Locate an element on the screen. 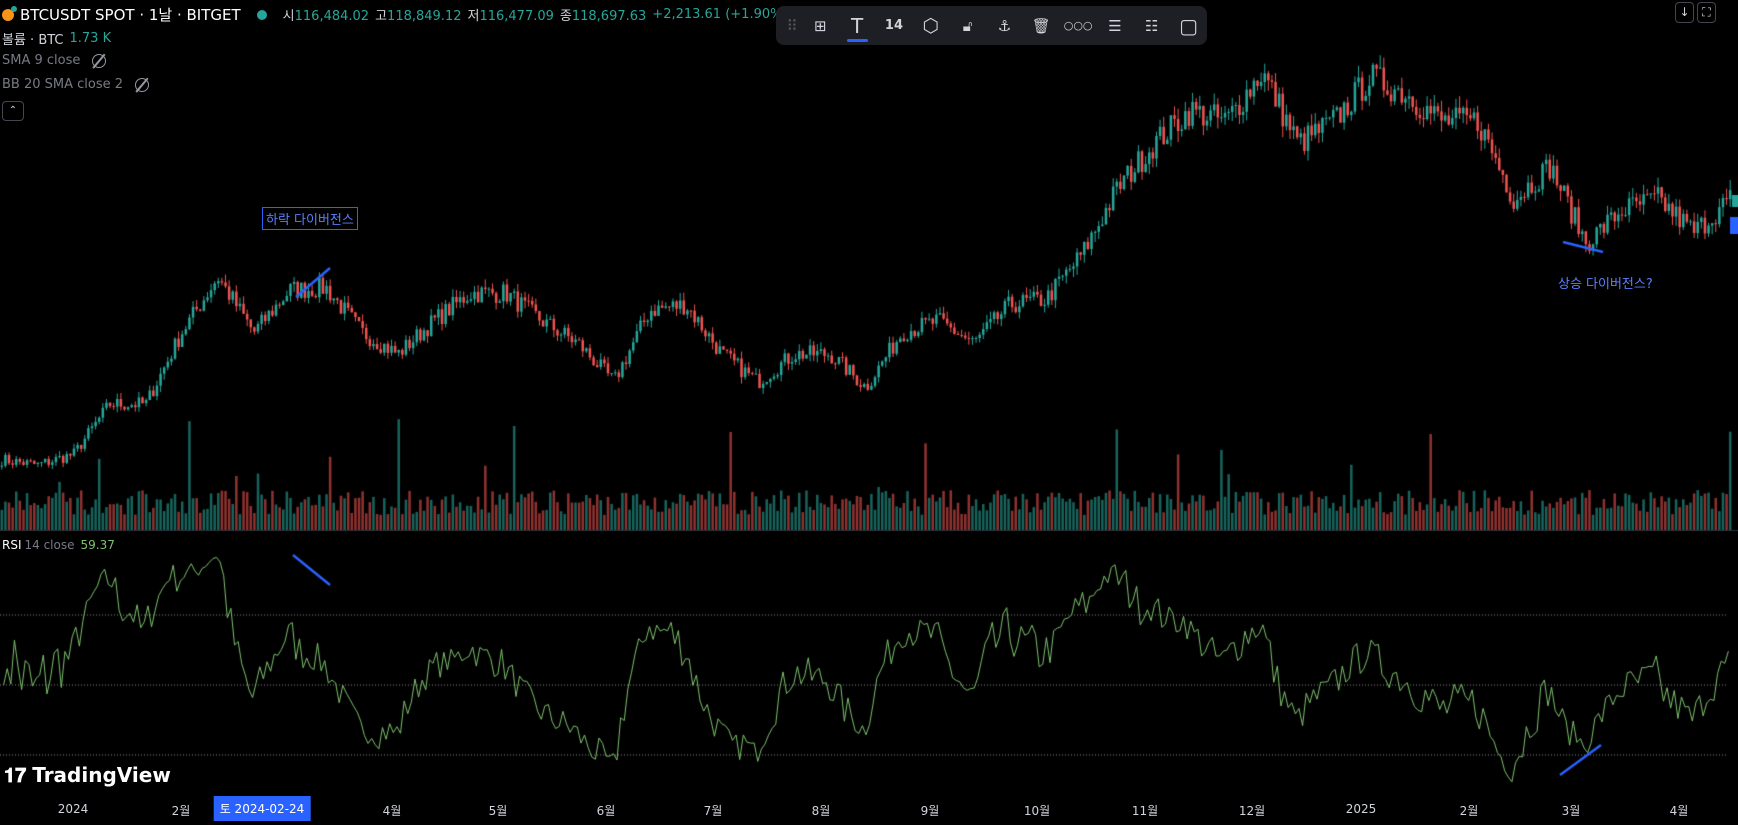  scroll-down-button: ↓ is located at coordinates (1684, 12).